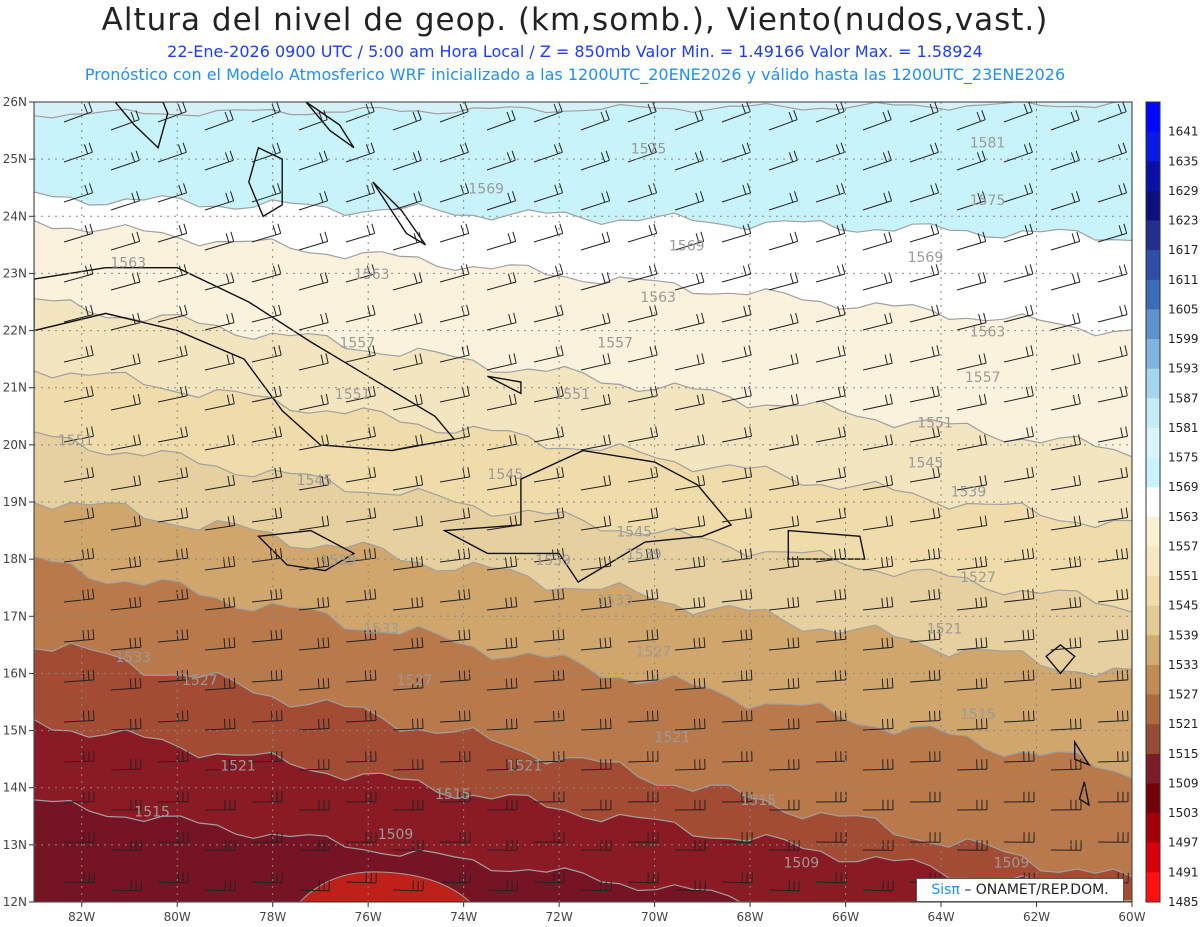 Image resolution: width=1200 pixels, height=927 pixels. Describe the element at coordinates (559, 917) in the screenshot. I see `x-tick-label: 72W` at that location.